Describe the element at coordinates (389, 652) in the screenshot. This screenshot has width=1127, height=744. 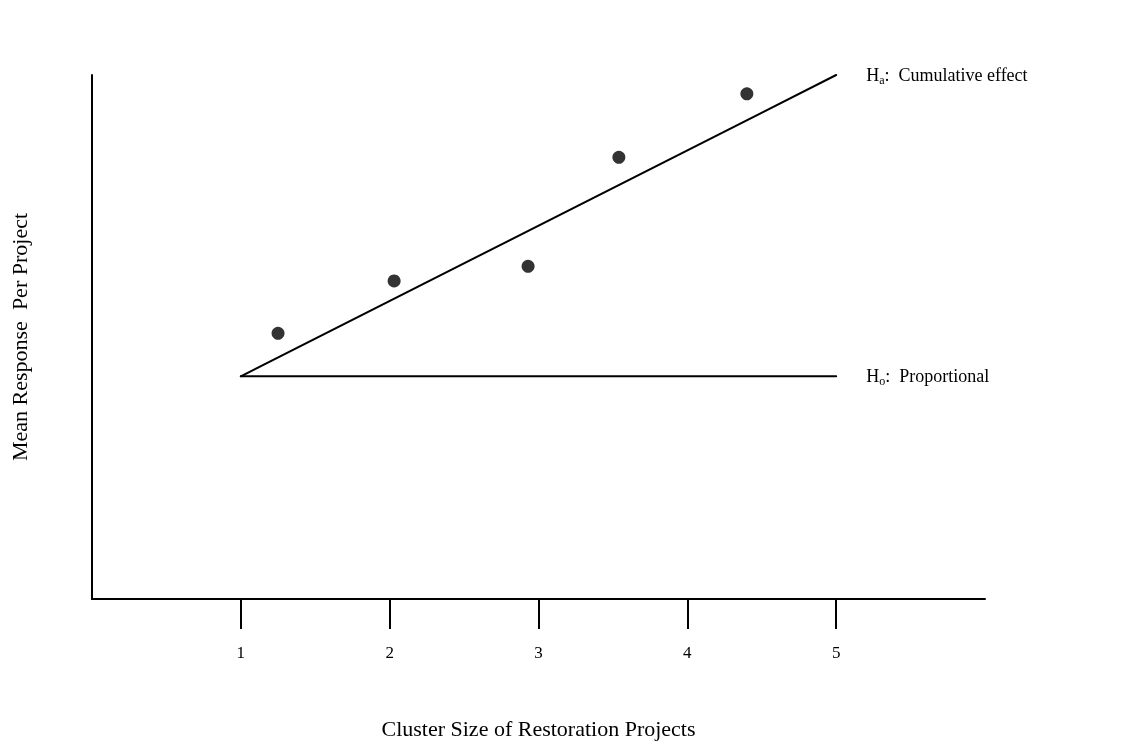
I see `x-tick-label: 2` at that location.